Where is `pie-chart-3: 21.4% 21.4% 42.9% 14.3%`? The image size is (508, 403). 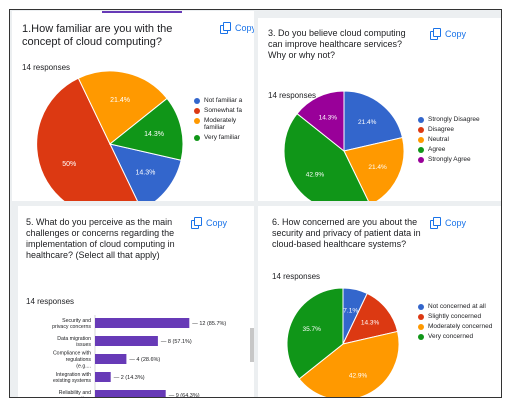 pie-chart-3: 21.4% 21.4% 42.9% 14.3% is located at coordinates (344, 145).